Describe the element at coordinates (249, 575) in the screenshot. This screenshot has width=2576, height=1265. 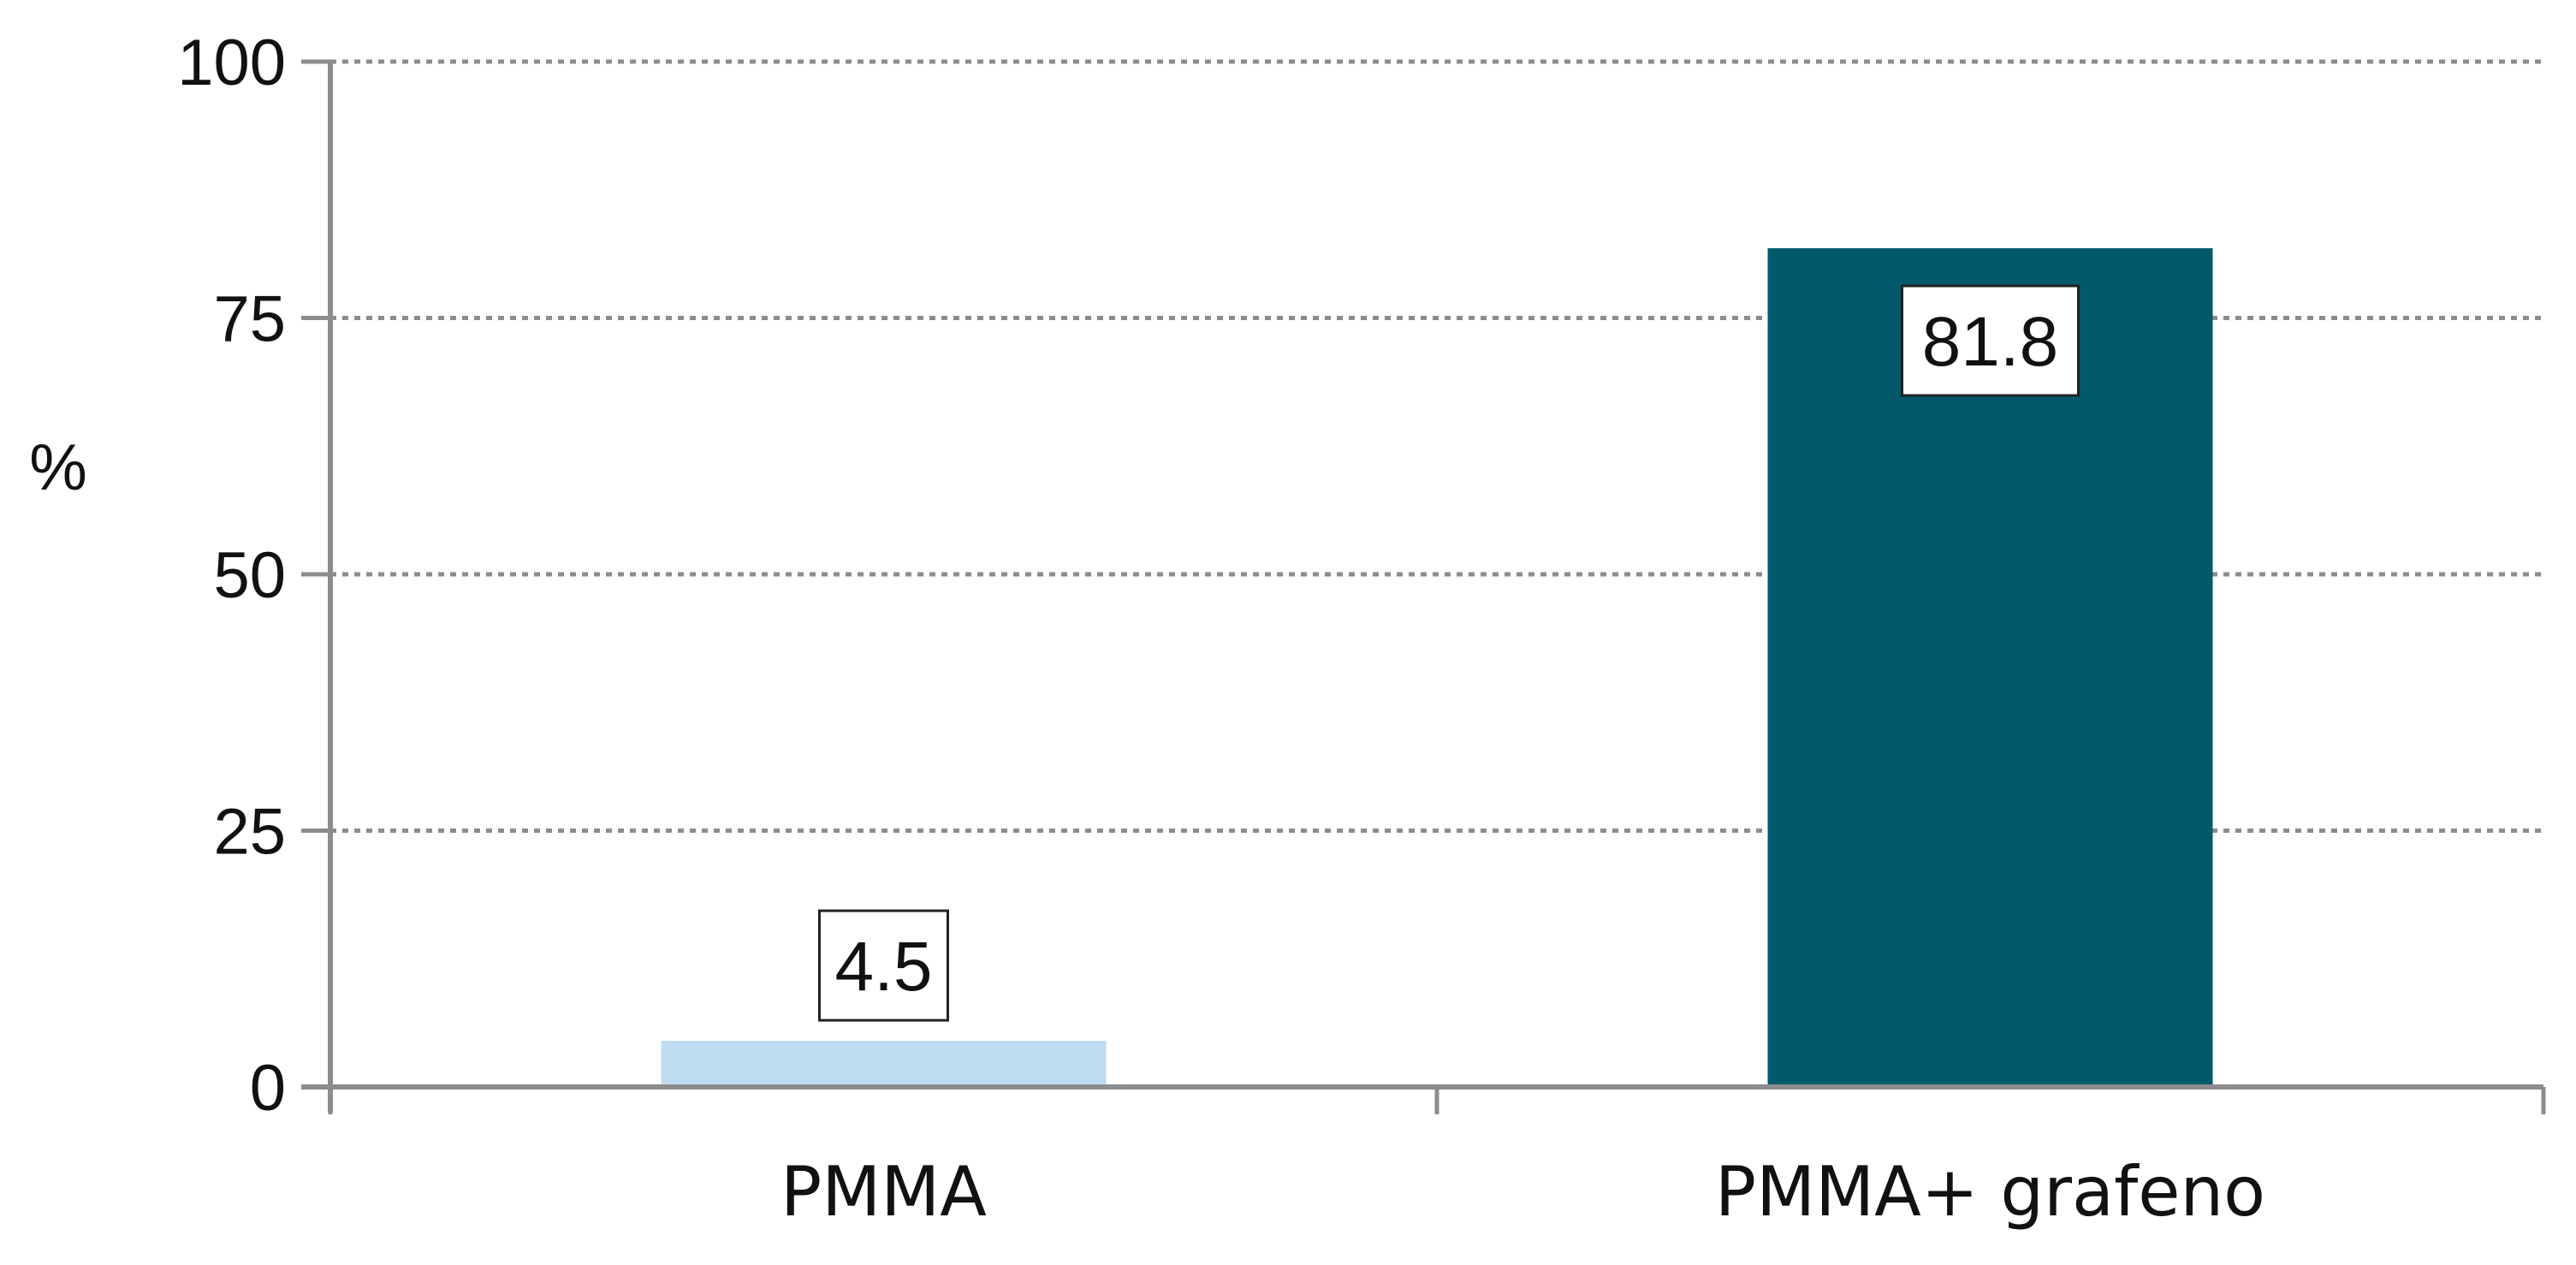
I see `y-tick-label-50: 50` at that location.